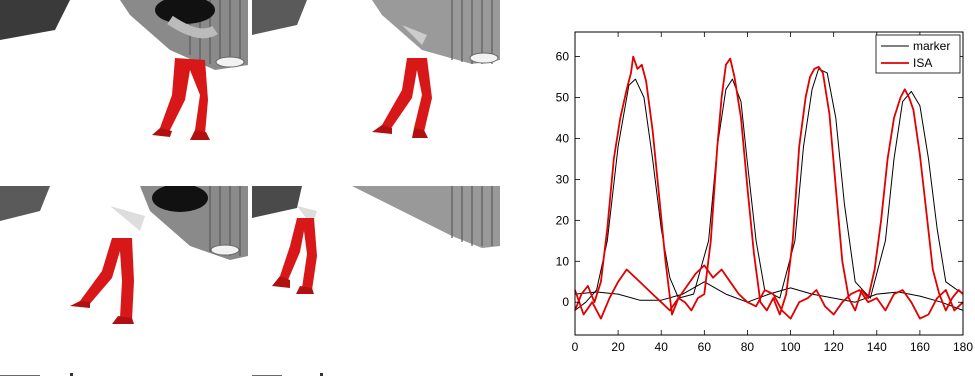 The height and width of the screenshot is (381, 975). I want to click on y-tick-label: 20, so click(563, 220).